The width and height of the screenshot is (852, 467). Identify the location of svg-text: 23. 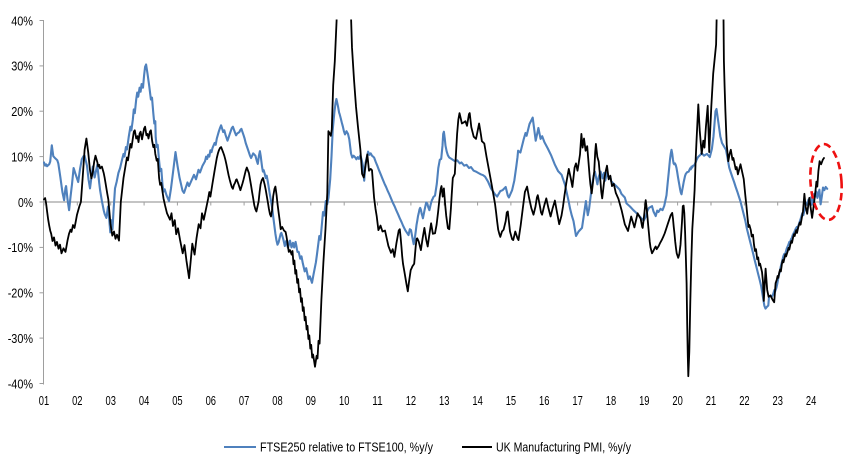
(778, 400).